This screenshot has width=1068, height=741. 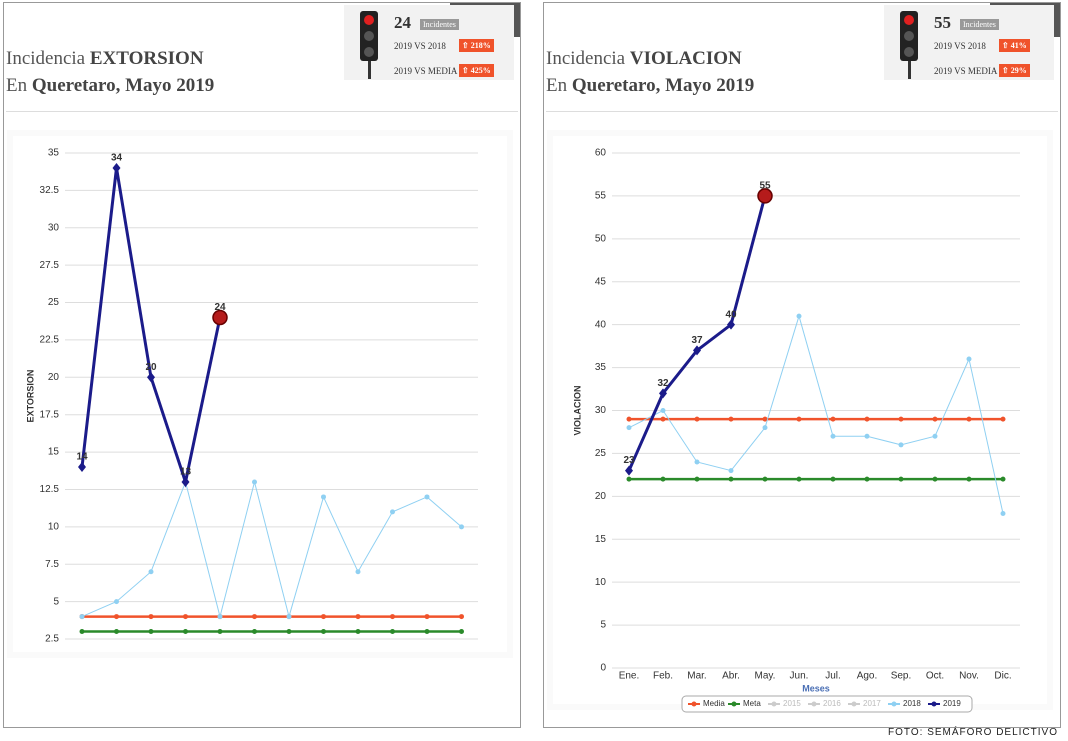 What do you see at coordinates (50, 489) in the screenshot?
I see `y-tick-label: 12.5` at bounding box center [50, 489].